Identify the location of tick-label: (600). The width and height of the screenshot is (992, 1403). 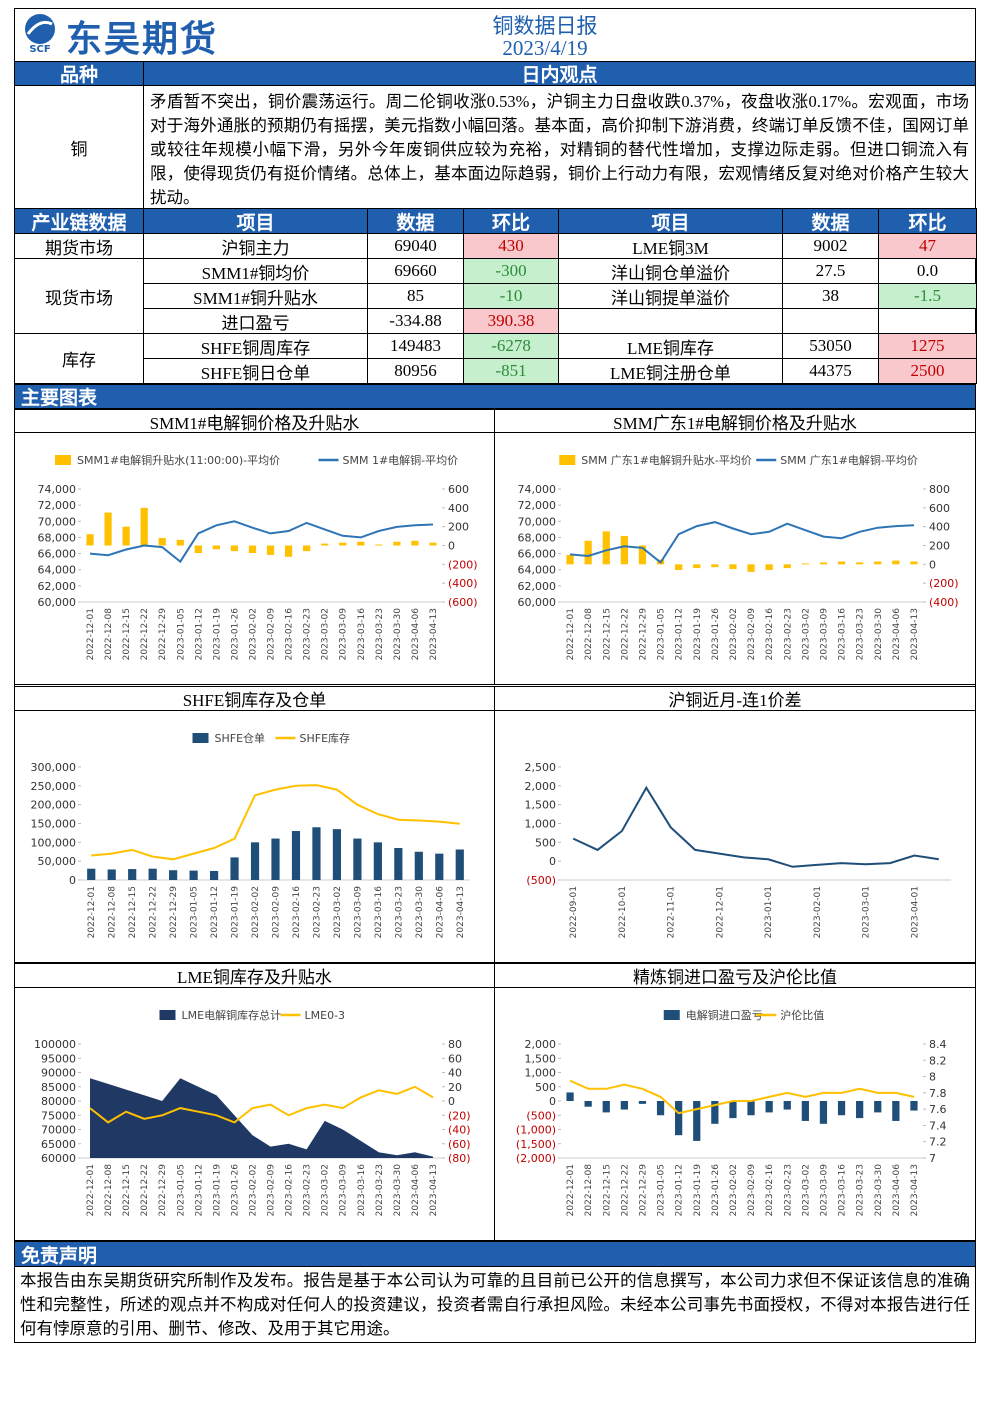
(463, 602).